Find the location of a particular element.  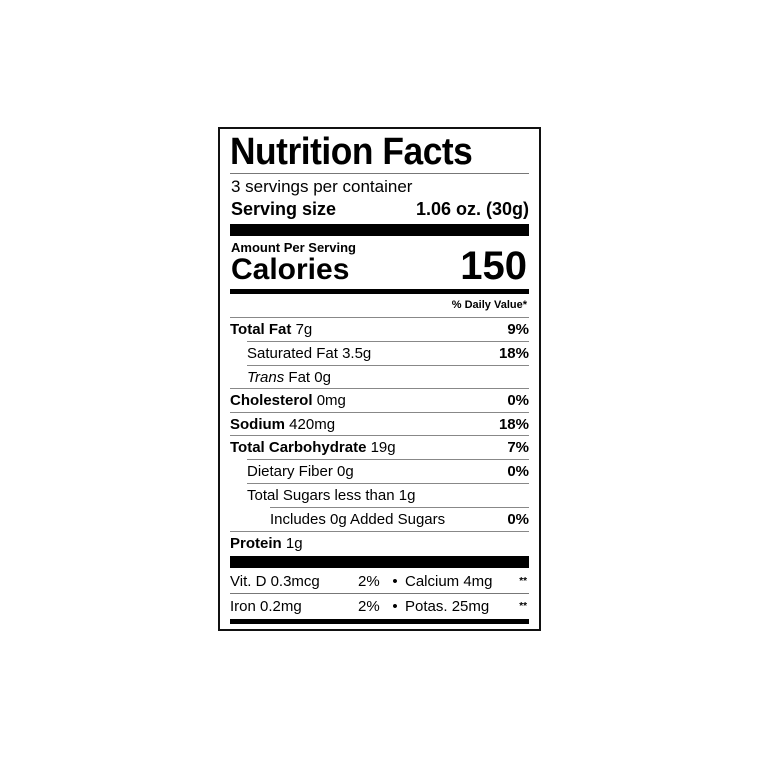

nutrient-dv: 9% is located at coordinates (518, 329).